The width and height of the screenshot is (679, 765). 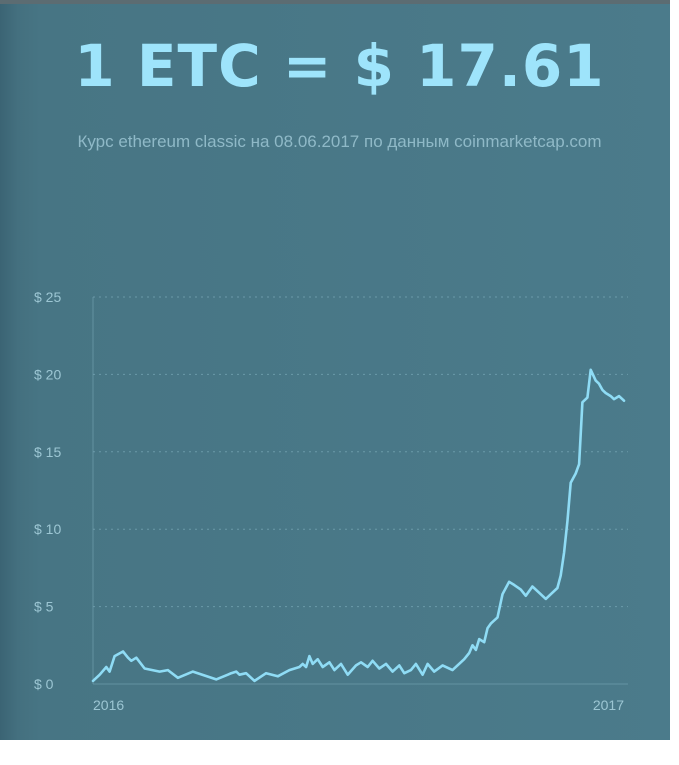 What do you see at coordinates (47, 374) in the screenshot?
I see `y-tick-label: $ 20` at bounding box center [47, 374].